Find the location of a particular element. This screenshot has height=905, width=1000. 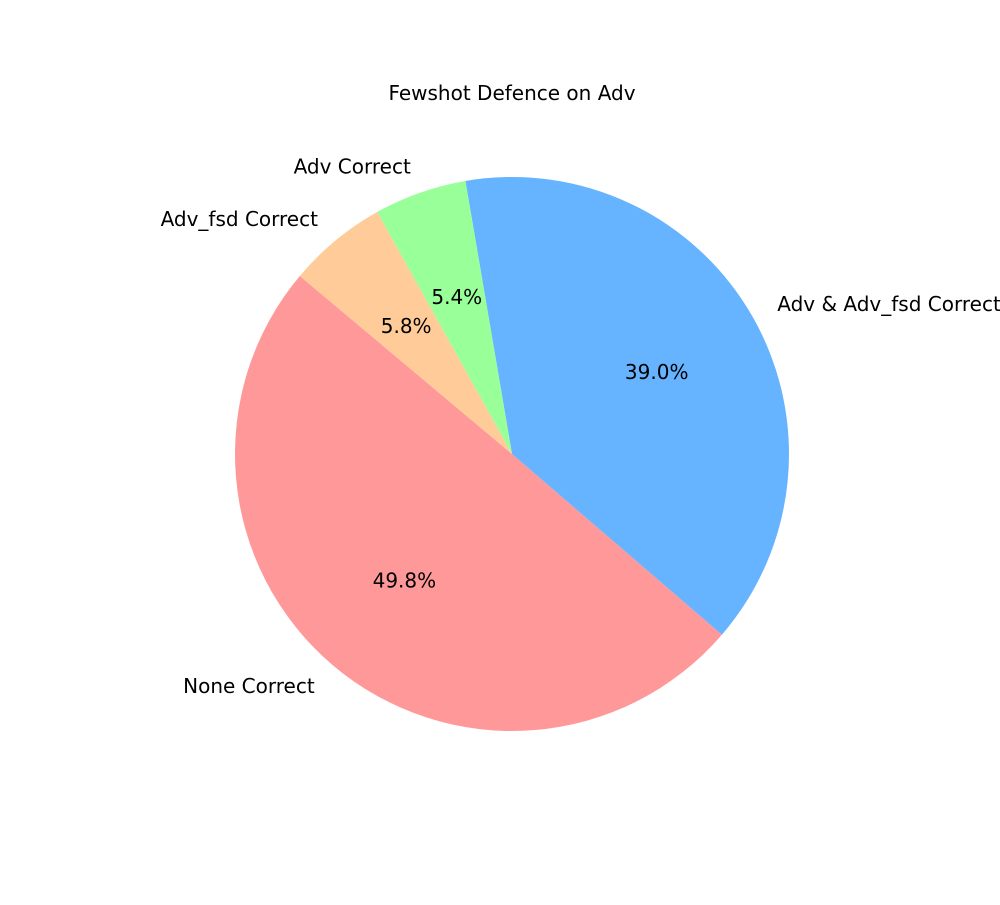

pct-label-adv-and-adv-fsd-correct: 39.0% is located at coordinates (657, 372).